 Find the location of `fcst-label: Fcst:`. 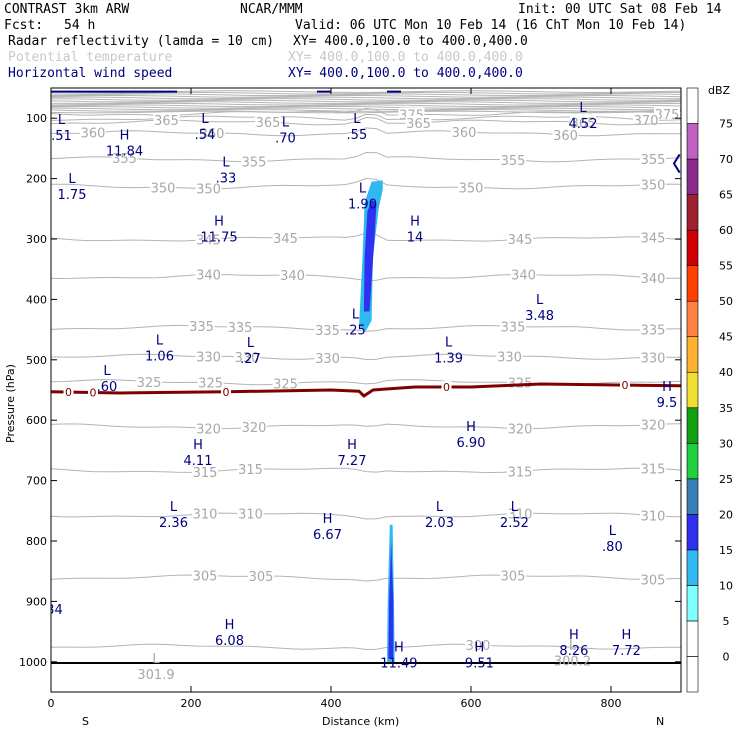

fcst-label: Fcst: is located at coordinates (23, 25).